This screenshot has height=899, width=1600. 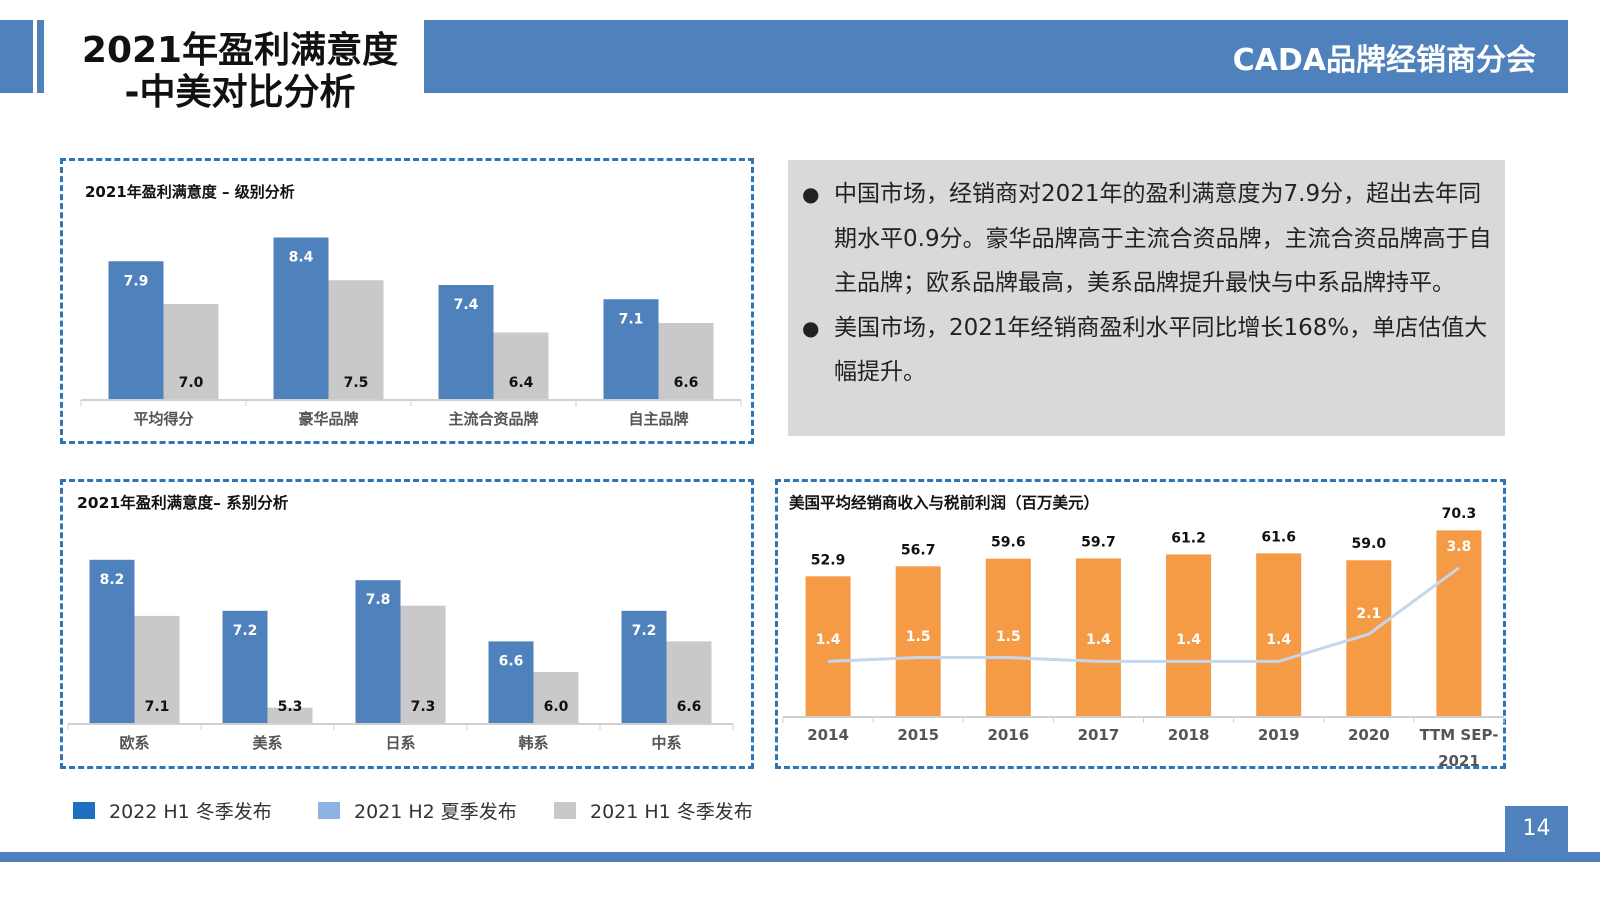 What do you see at coordinates (800, 857) in the screenshot?
I see `footer-bar` at bounding box center [800, 857].